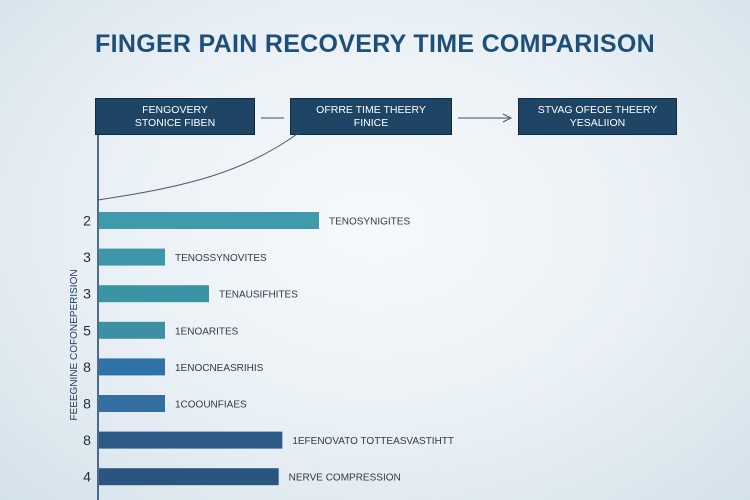 The image size is (750, 500). What do you see at coordinates (175, 109) in the screenshot?
I see `flow-box-1-line1: FENGOVERY` at bounding box center [175, 109].